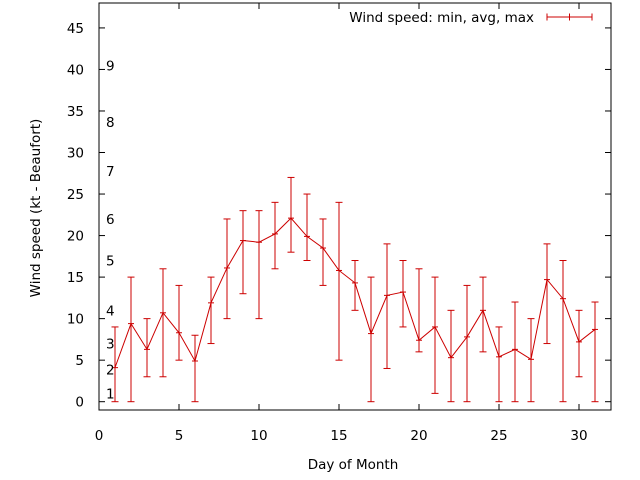  What do you see at coordinates (75, 154) in the screenshot?
I see `y-tick-label: 30` at bounding box center [75, 154].